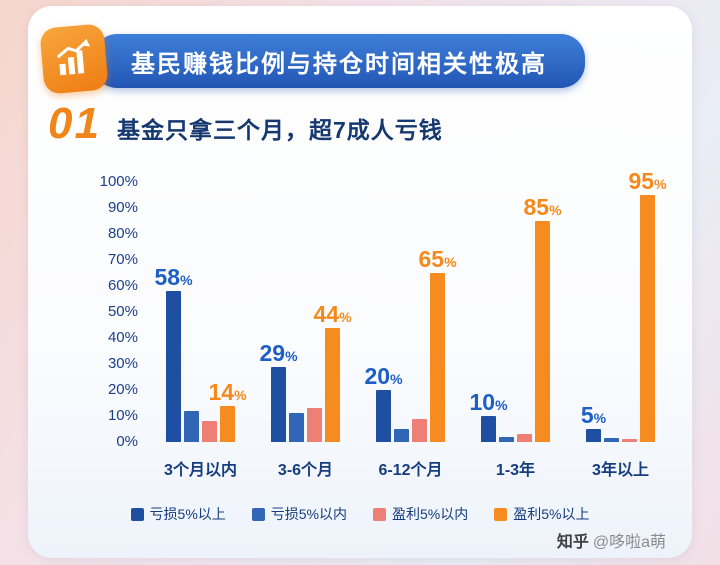 The width and height of the screenshot is (720, 565). I want to click on y-tick-label: 30%, so click(122, 363).